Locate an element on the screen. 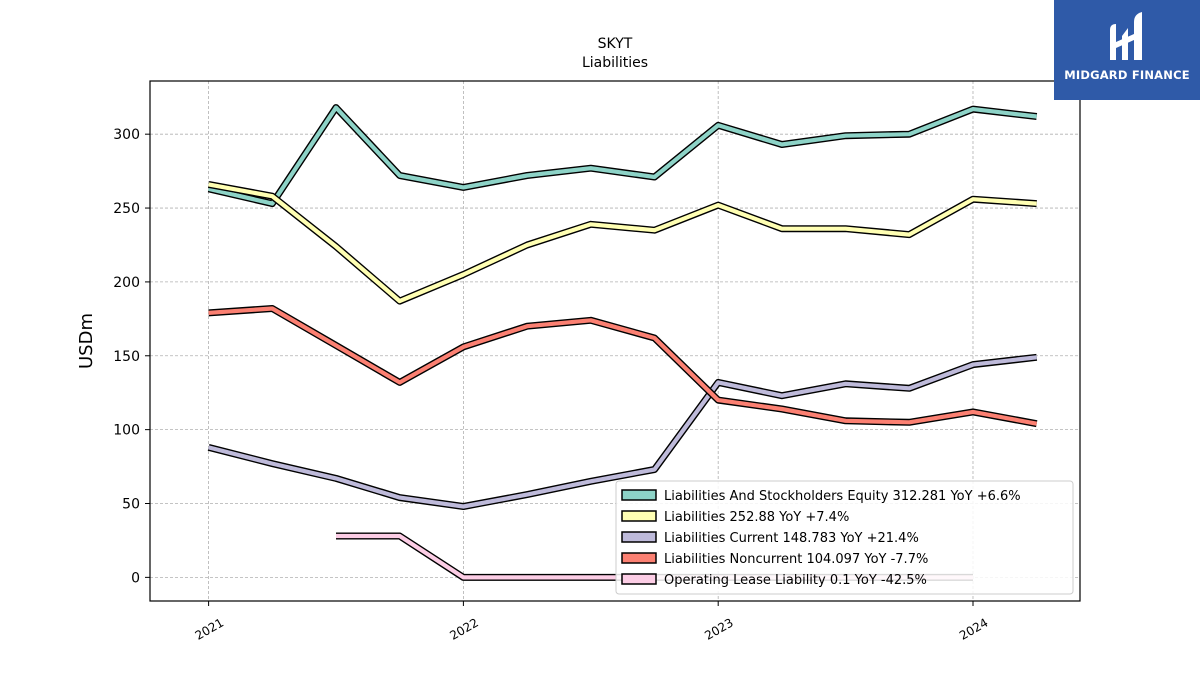  y-tick-label: 250 is located at coordinates (126, 209).